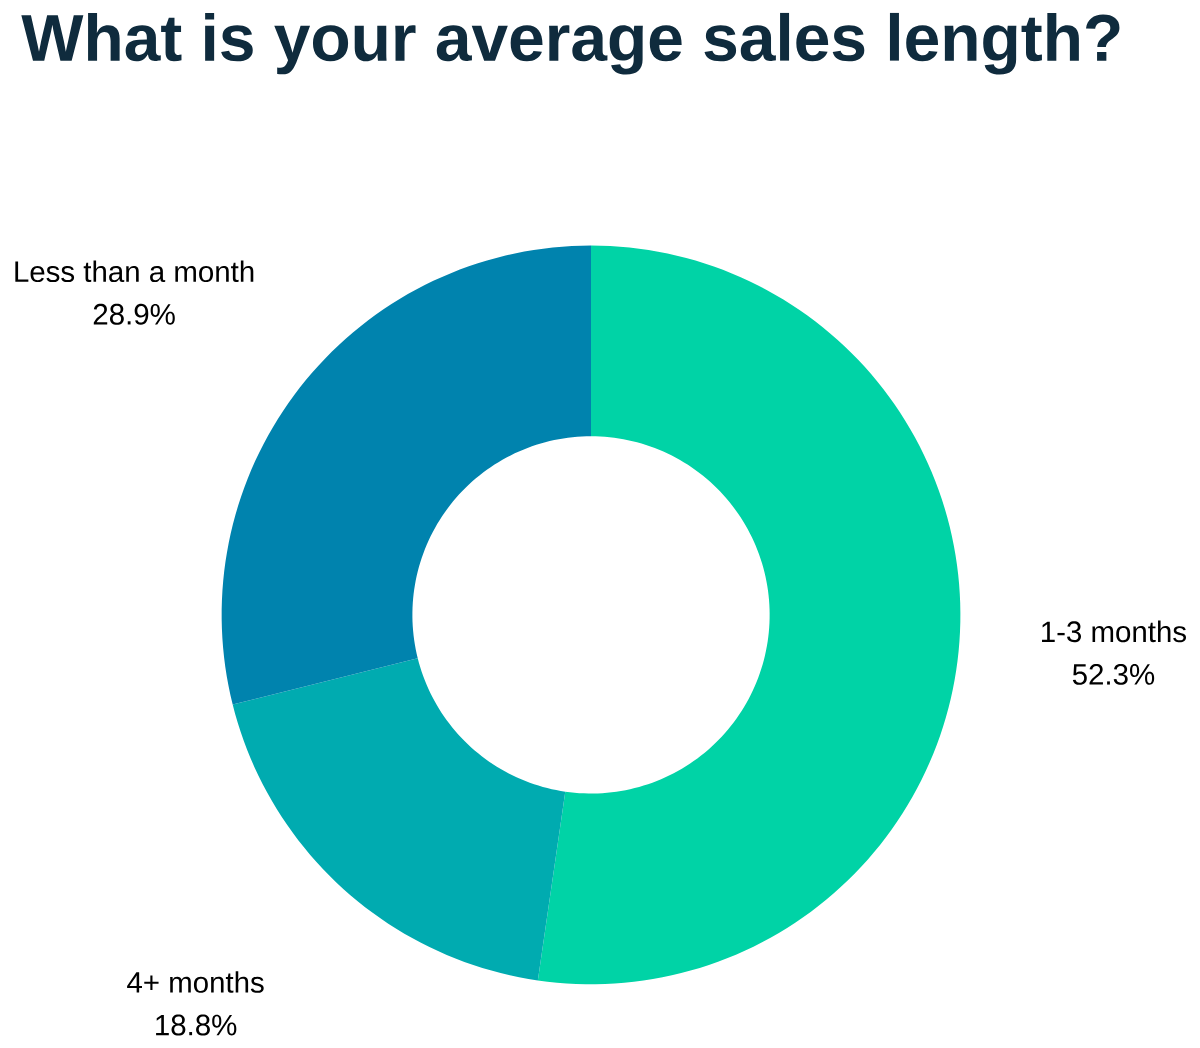 This screenshot has width=1200, height=1048. What do you see at coordinates (134, 314) in the screenshot?
I see `data-label: 28.9%` at bounding box center [134, 314].